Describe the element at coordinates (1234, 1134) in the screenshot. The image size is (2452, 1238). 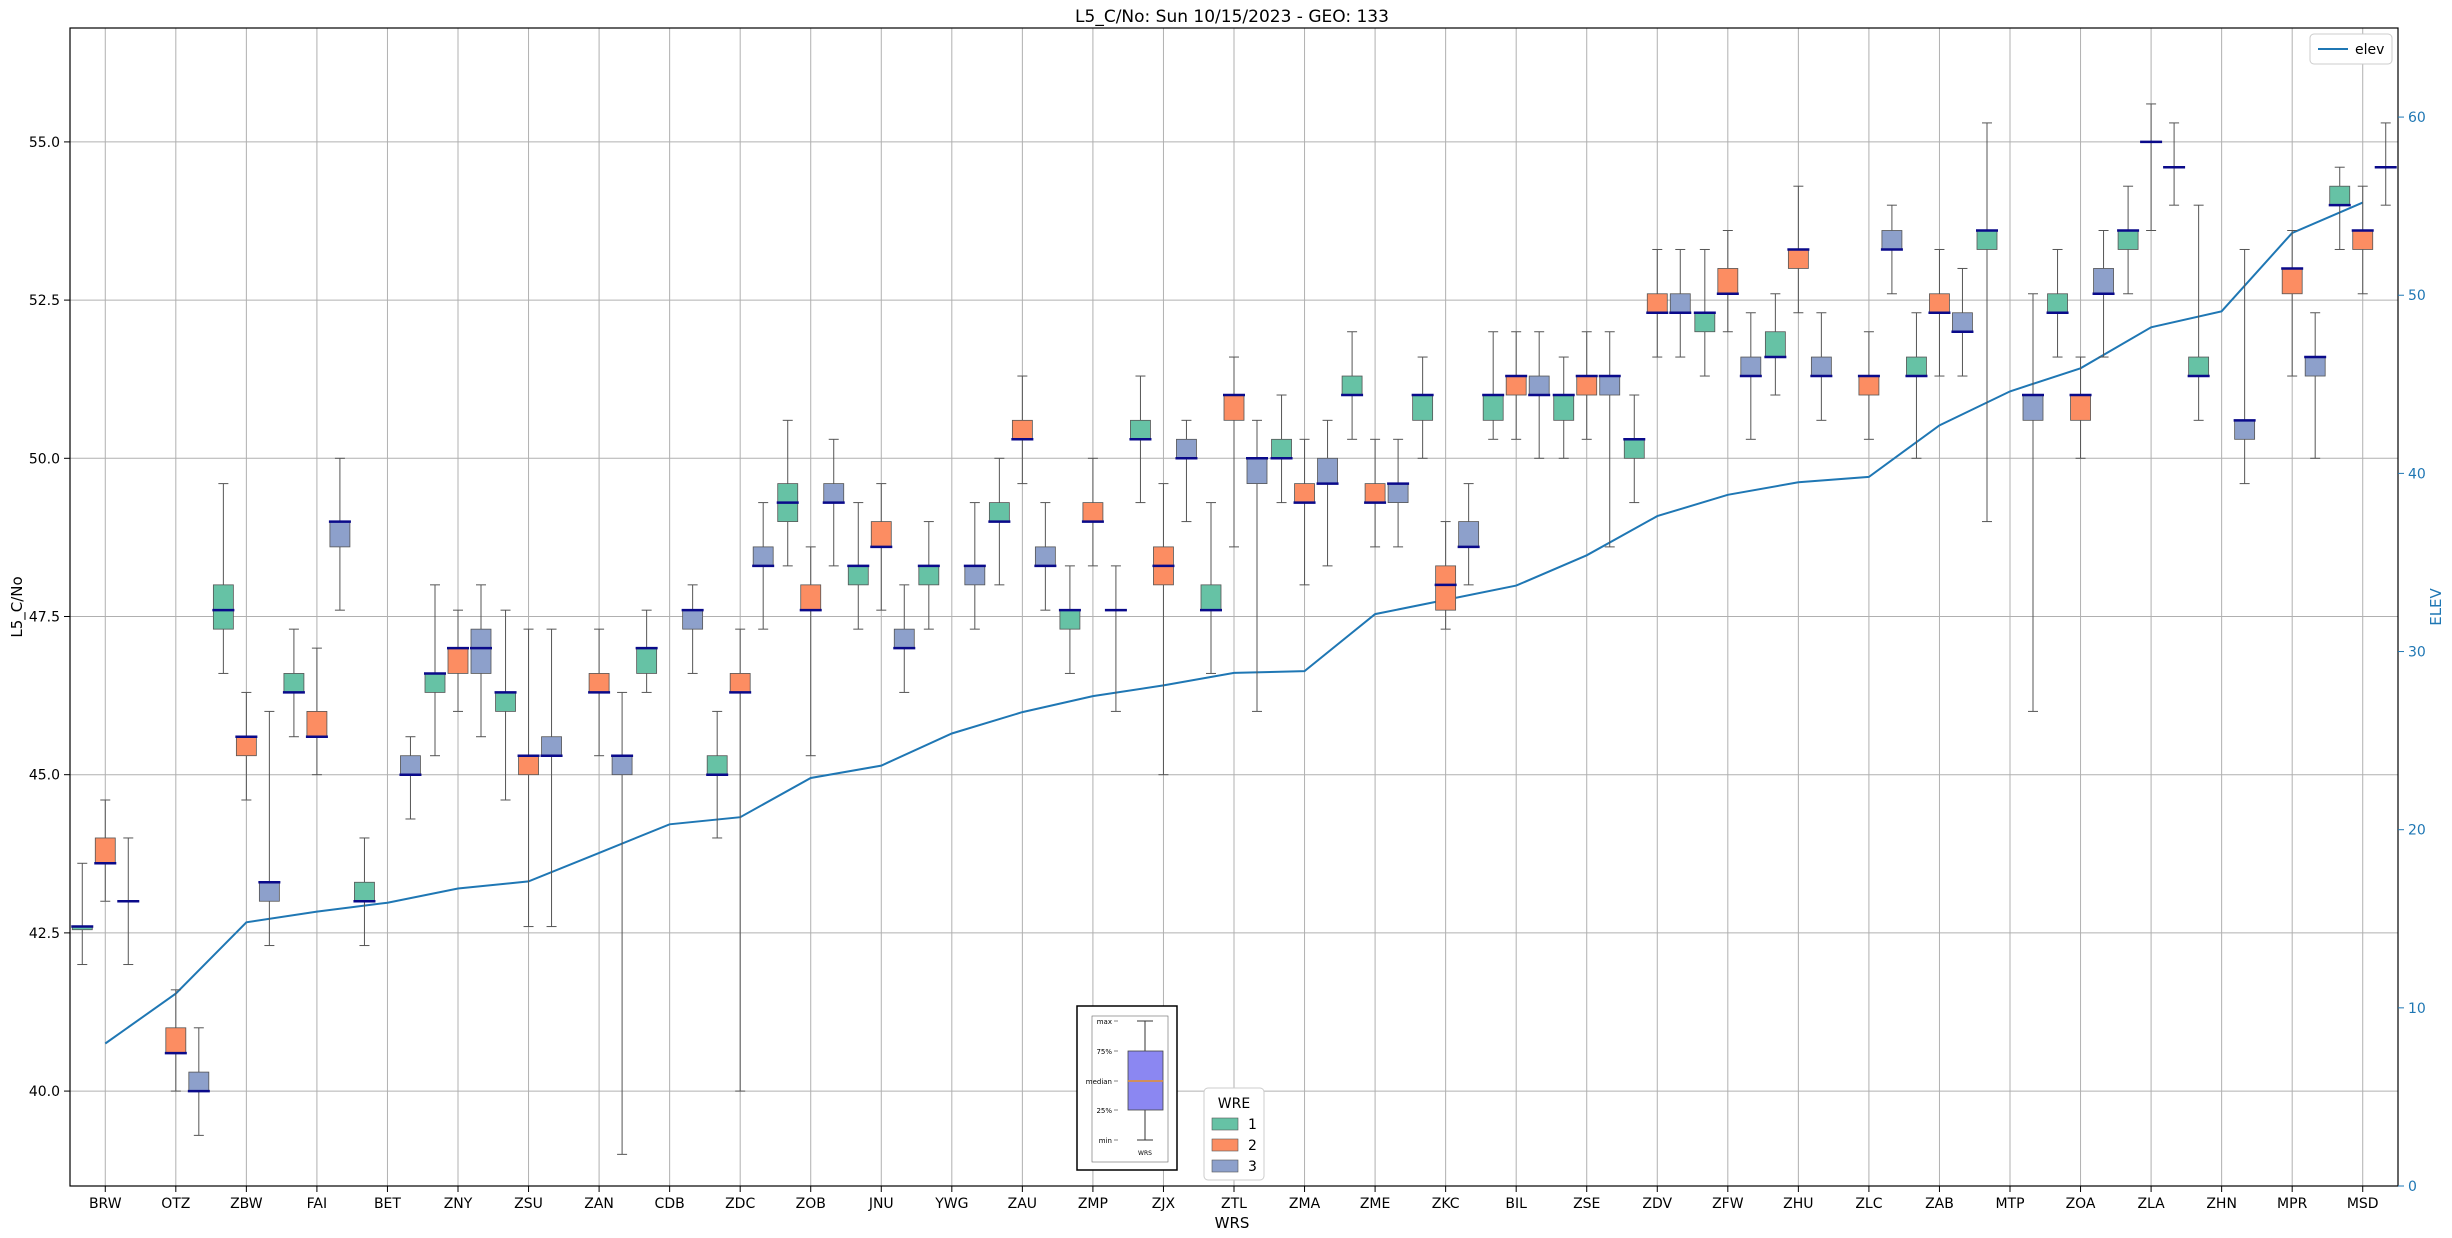
I see `wre-legend: WRE 1 2 3` at that location.